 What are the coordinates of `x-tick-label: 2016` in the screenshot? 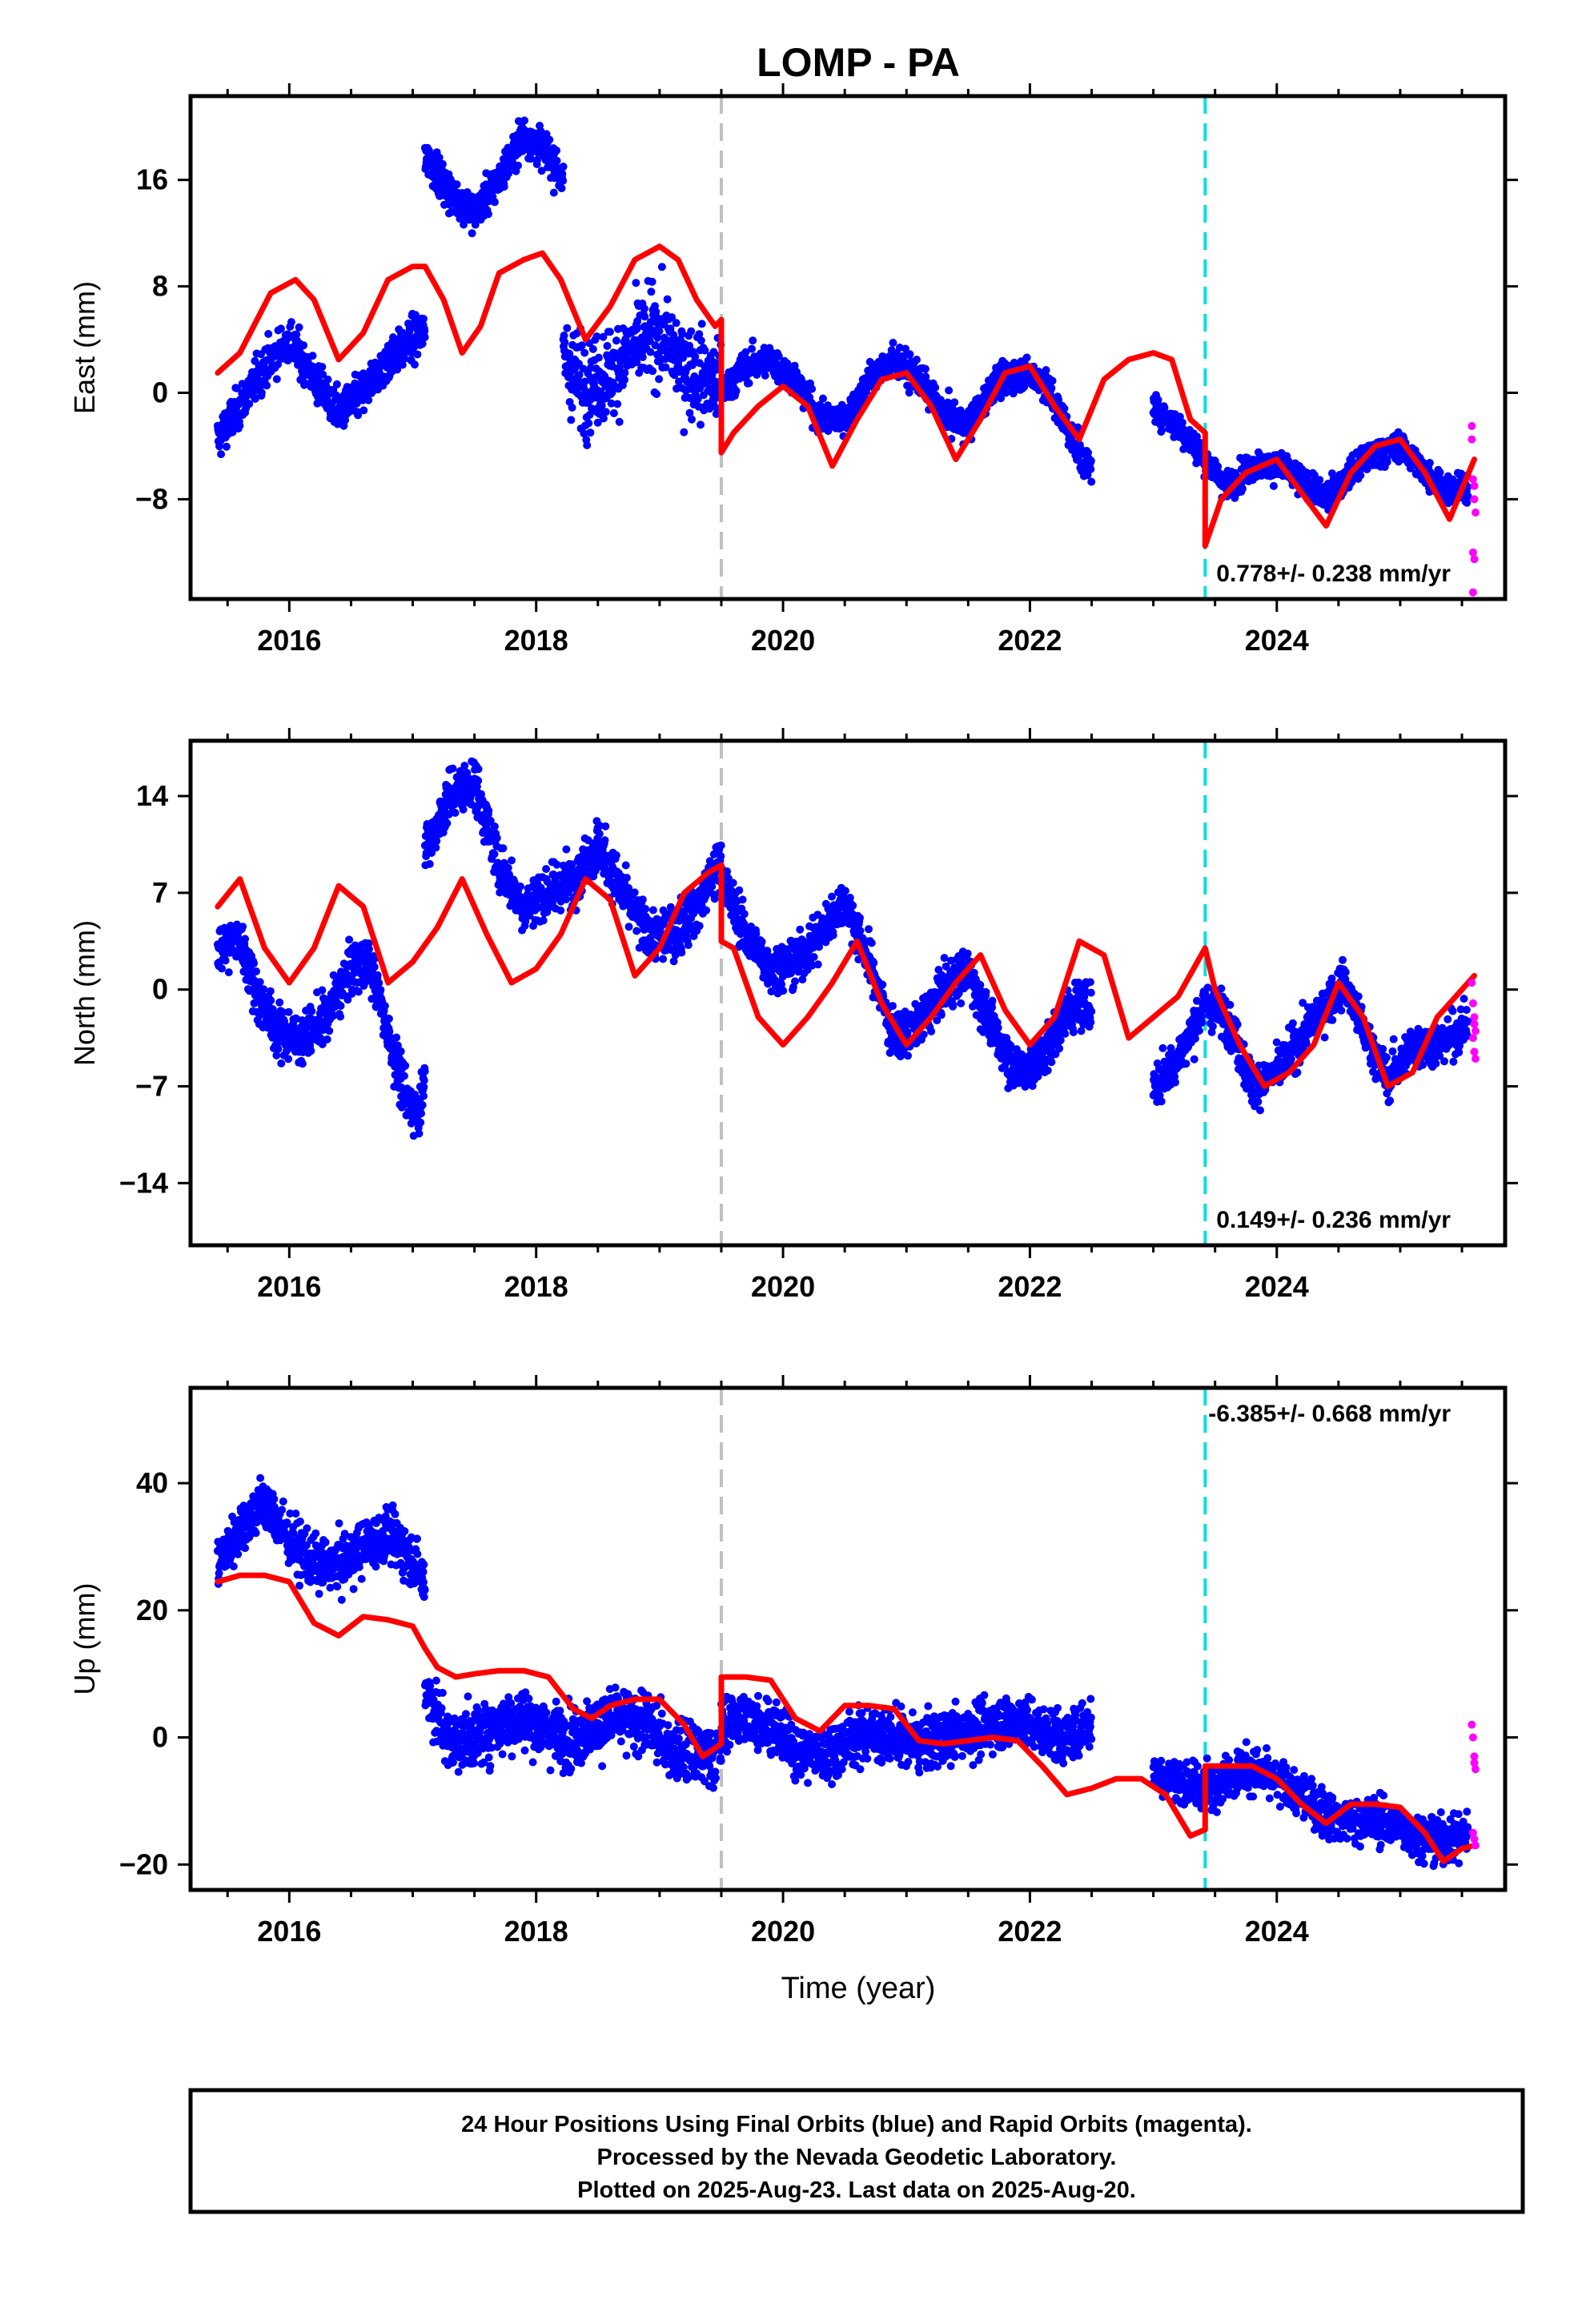 It's located at (289, 640).